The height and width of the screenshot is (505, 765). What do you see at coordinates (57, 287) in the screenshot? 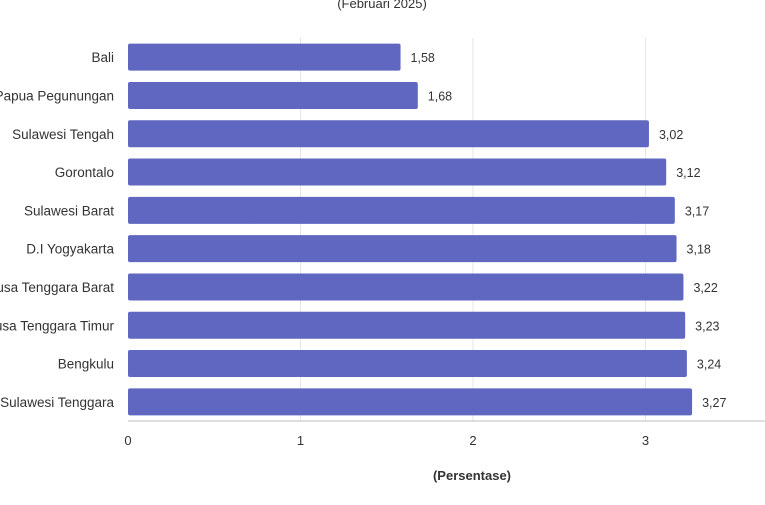
I see `category-label: Nusa Tenggara Barat` at bounding box center [57, 287].